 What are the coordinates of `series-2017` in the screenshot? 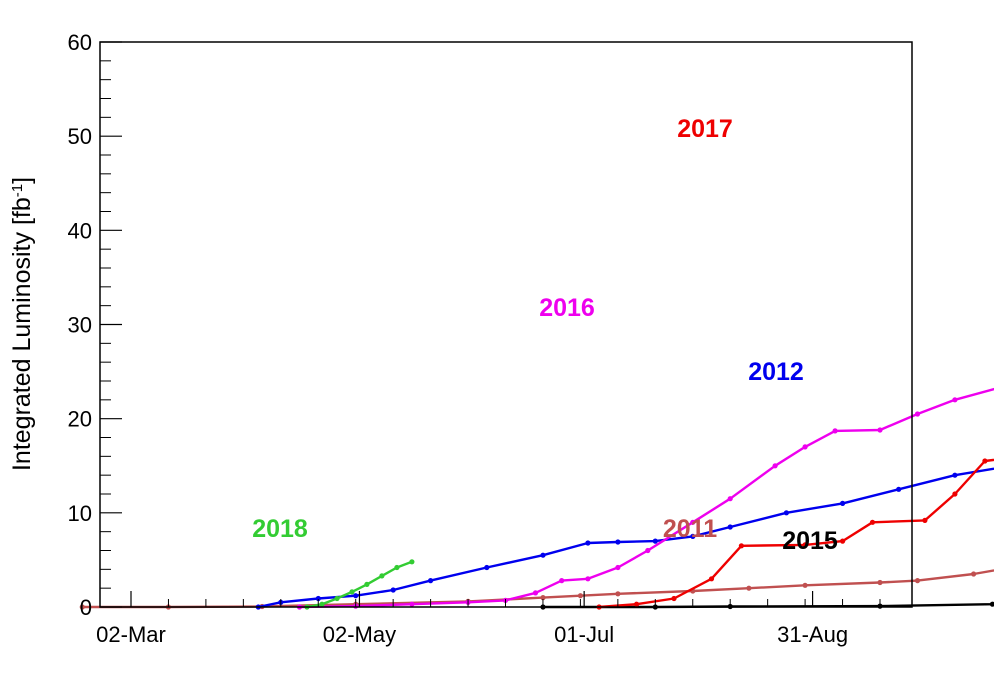 It's located at (795, 534).